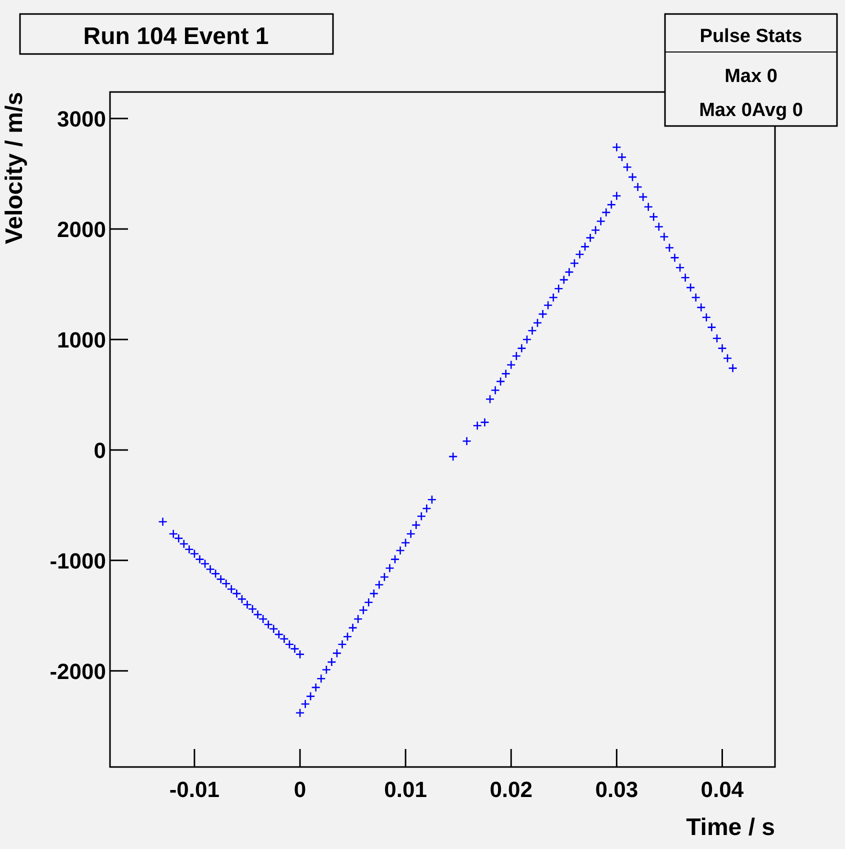 The height and width of the screenshot is (849, 845). I want to click on x-tick-label: 0.02, so click(511, 789).